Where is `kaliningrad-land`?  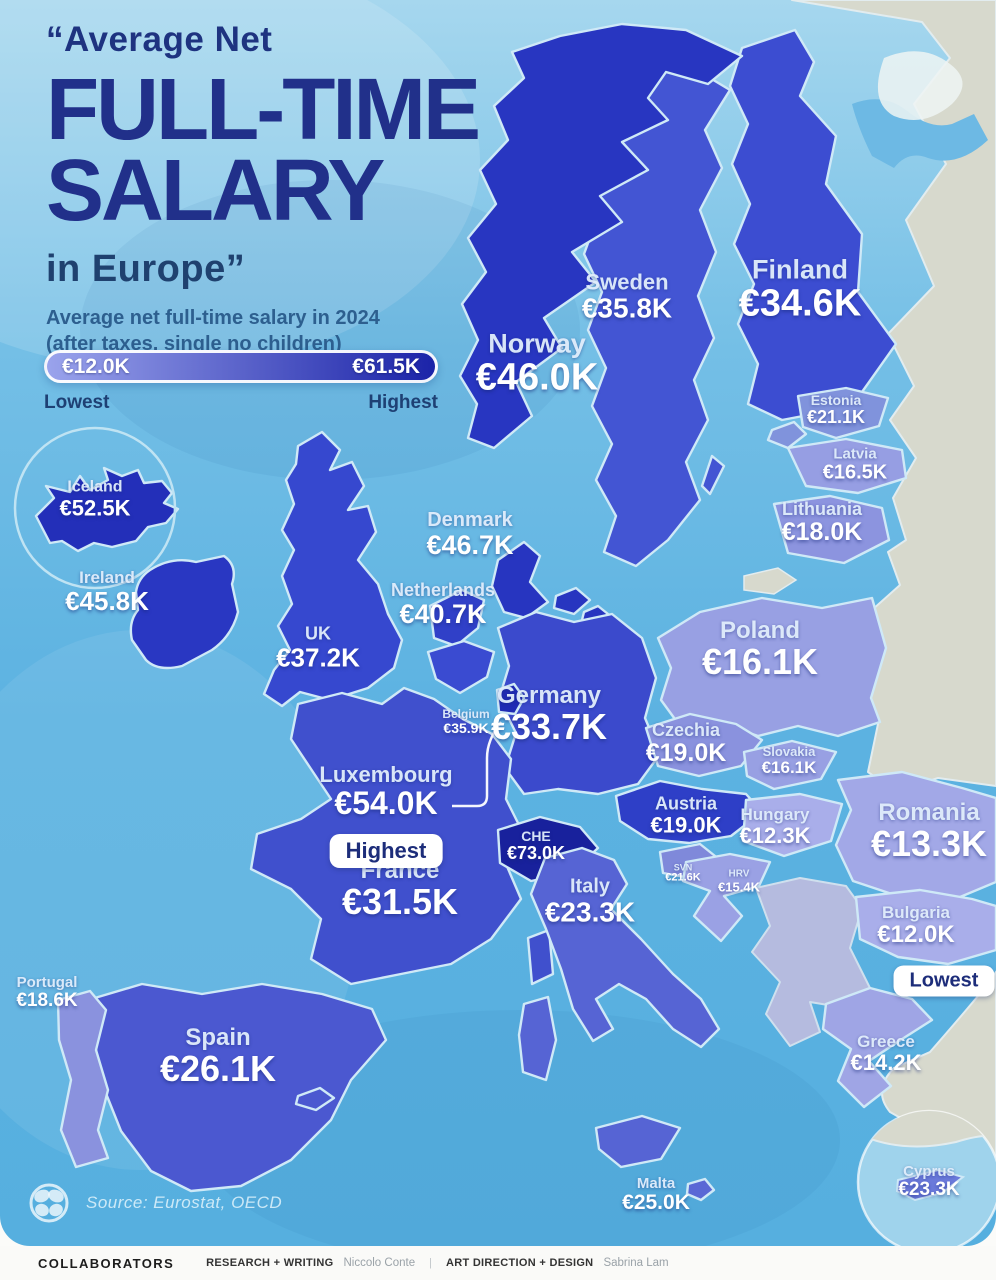 kaliningrad-land is located at coordinates (770, 581).